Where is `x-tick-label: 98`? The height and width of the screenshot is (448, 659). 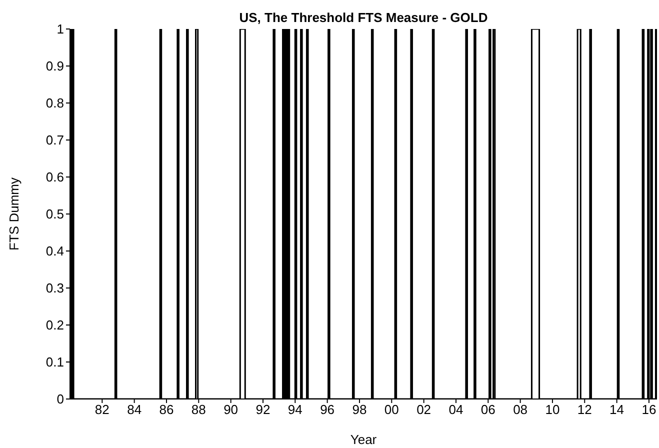
x-tick-label: 98 is located at coordinates (359, 410).